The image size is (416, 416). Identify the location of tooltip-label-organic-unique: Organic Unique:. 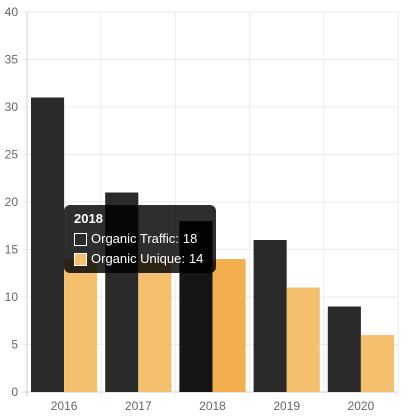
(138, 258).